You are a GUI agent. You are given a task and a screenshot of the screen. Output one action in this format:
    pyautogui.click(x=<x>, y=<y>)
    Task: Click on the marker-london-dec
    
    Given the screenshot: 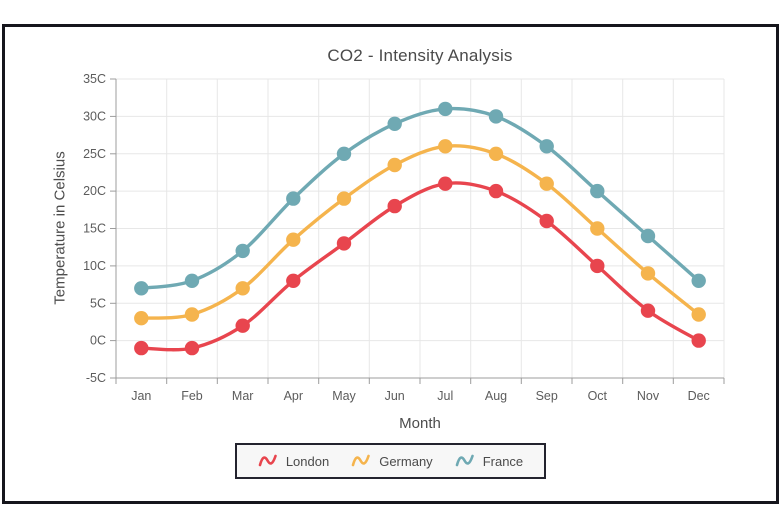 What is the action you would take?
    pyautogui.click(x=698, y=340)
    